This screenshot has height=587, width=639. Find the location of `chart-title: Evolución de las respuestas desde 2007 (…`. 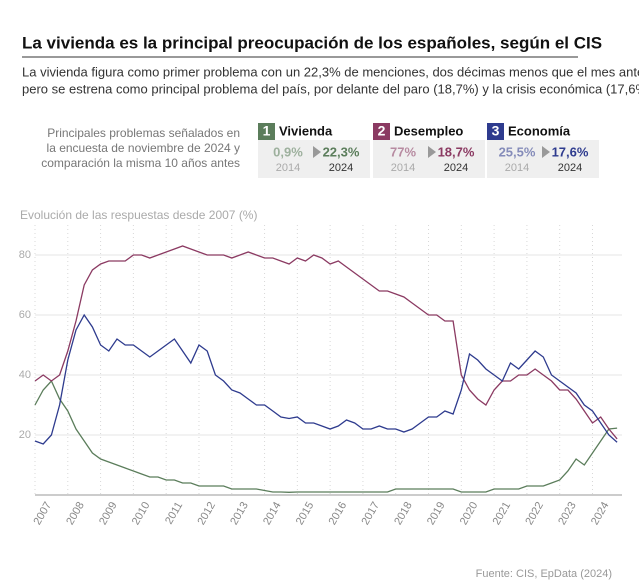

chart-title: Evolución de las respuestas desde 2007 (… is located at coordinates (138, 215).